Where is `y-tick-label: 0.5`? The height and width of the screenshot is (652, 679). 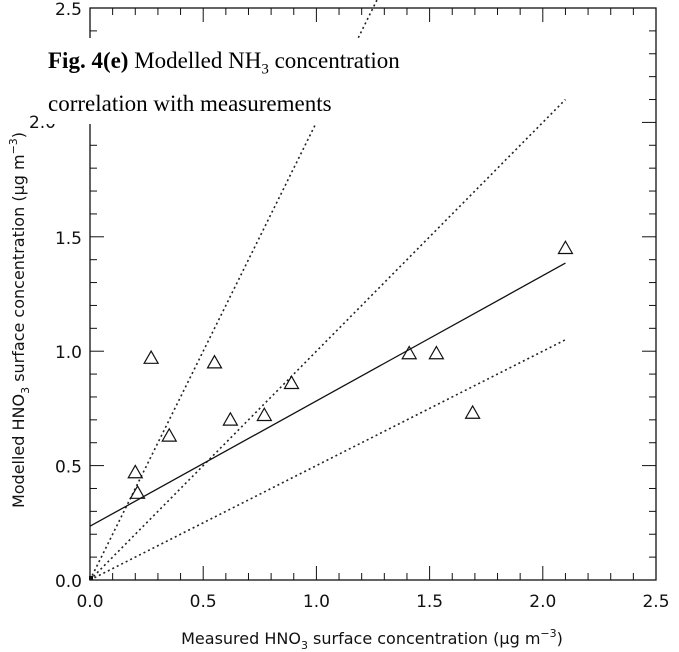
y-tick-label: 0.5 is located at coordinates (68, 468).